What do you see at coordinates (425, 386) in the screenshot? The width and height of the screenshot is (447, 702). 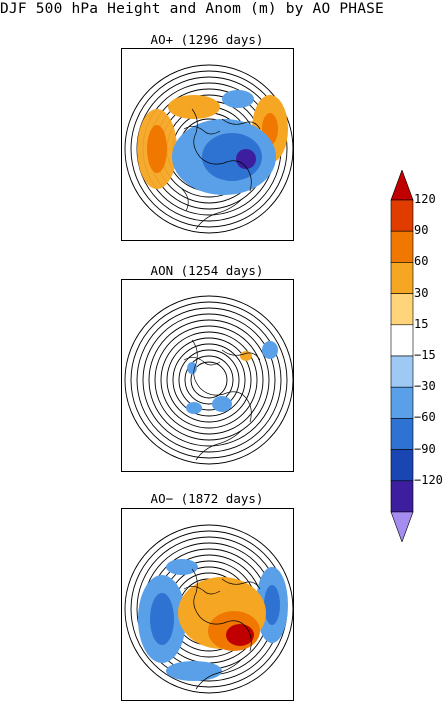 I see `colorbar-tick-label: −30` at bounding box center [425, 386].